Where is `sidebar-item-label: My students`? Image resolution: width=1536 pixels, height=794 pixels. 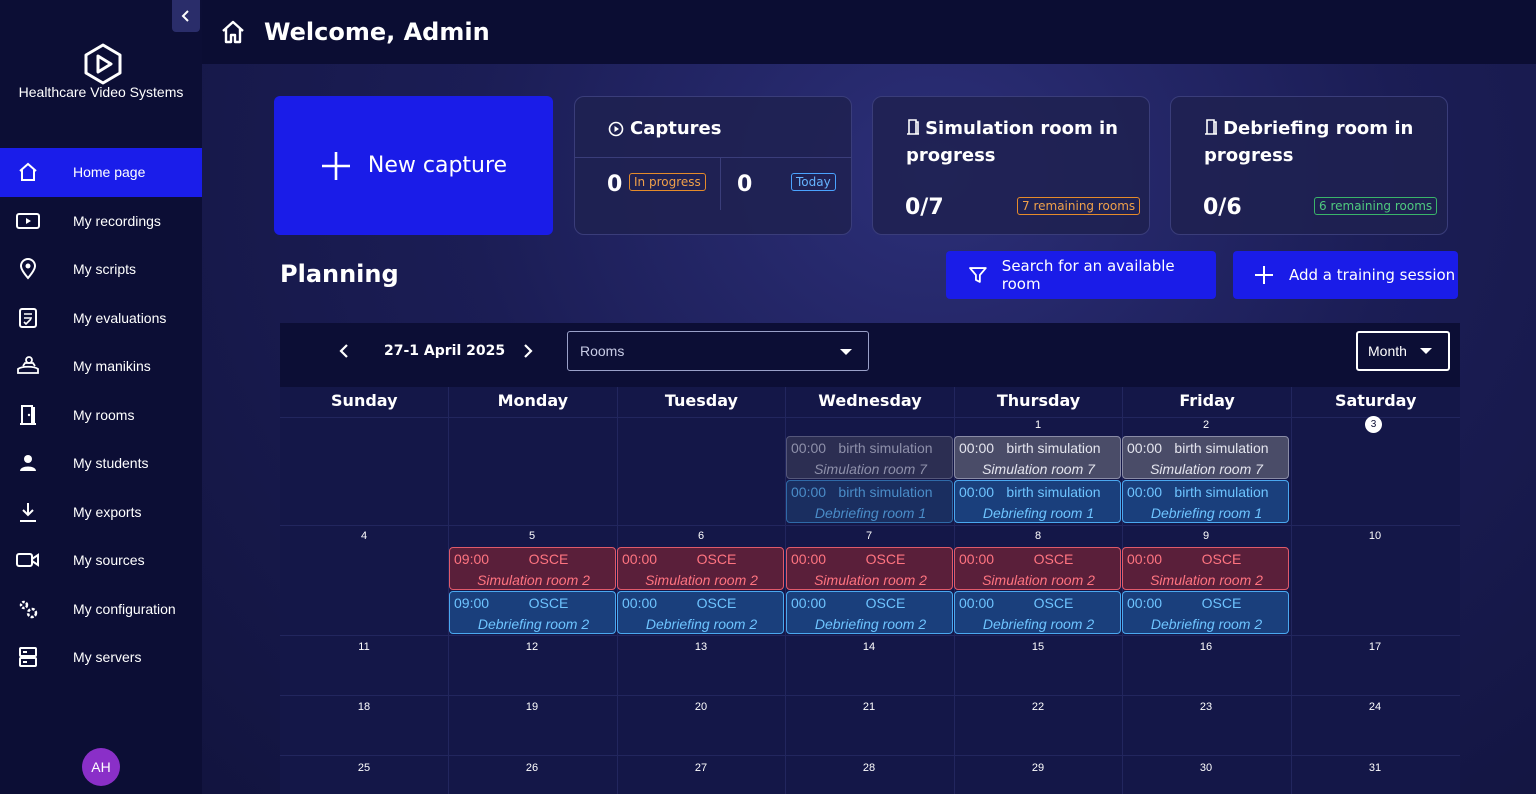
sidebar-item-label: My students is located at coordinates (111, 463).